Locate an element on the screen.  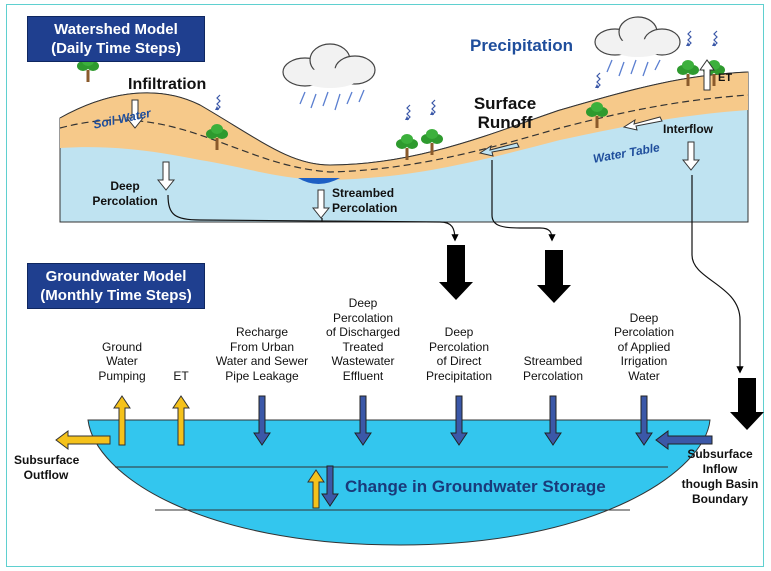
groundwater-model-title: Groundwater Model (Monthly Time Steps) is located at coordinates (116, 286).